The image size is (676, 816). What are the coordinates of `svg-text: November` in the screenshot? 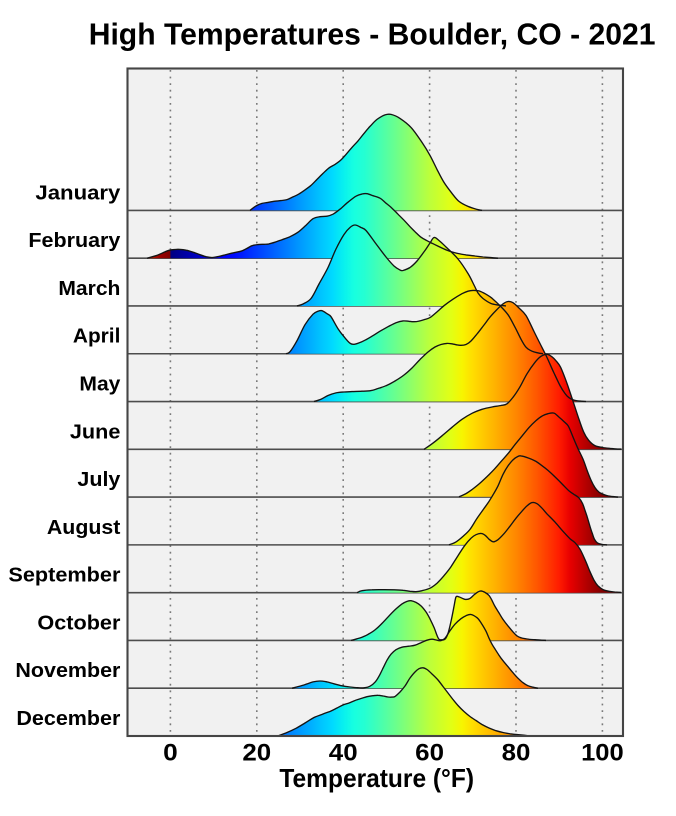 It's located at (67, 670).